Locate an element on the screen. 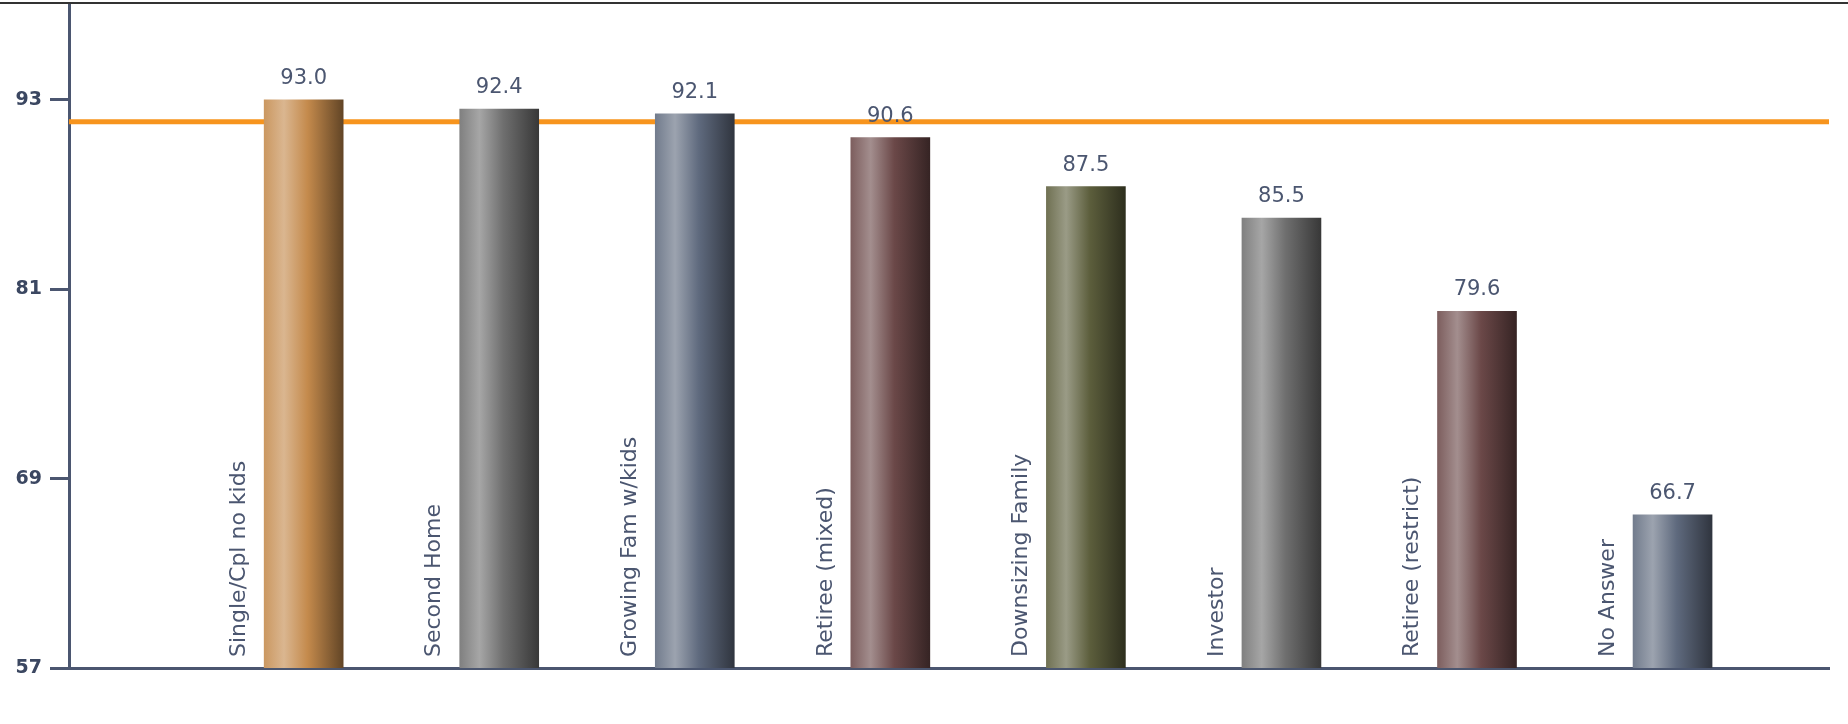 Image resolution: width=1848 pixels, height=724 pixels. x-tick-label: Downsizing Family is located at coordinates (1020, 555).